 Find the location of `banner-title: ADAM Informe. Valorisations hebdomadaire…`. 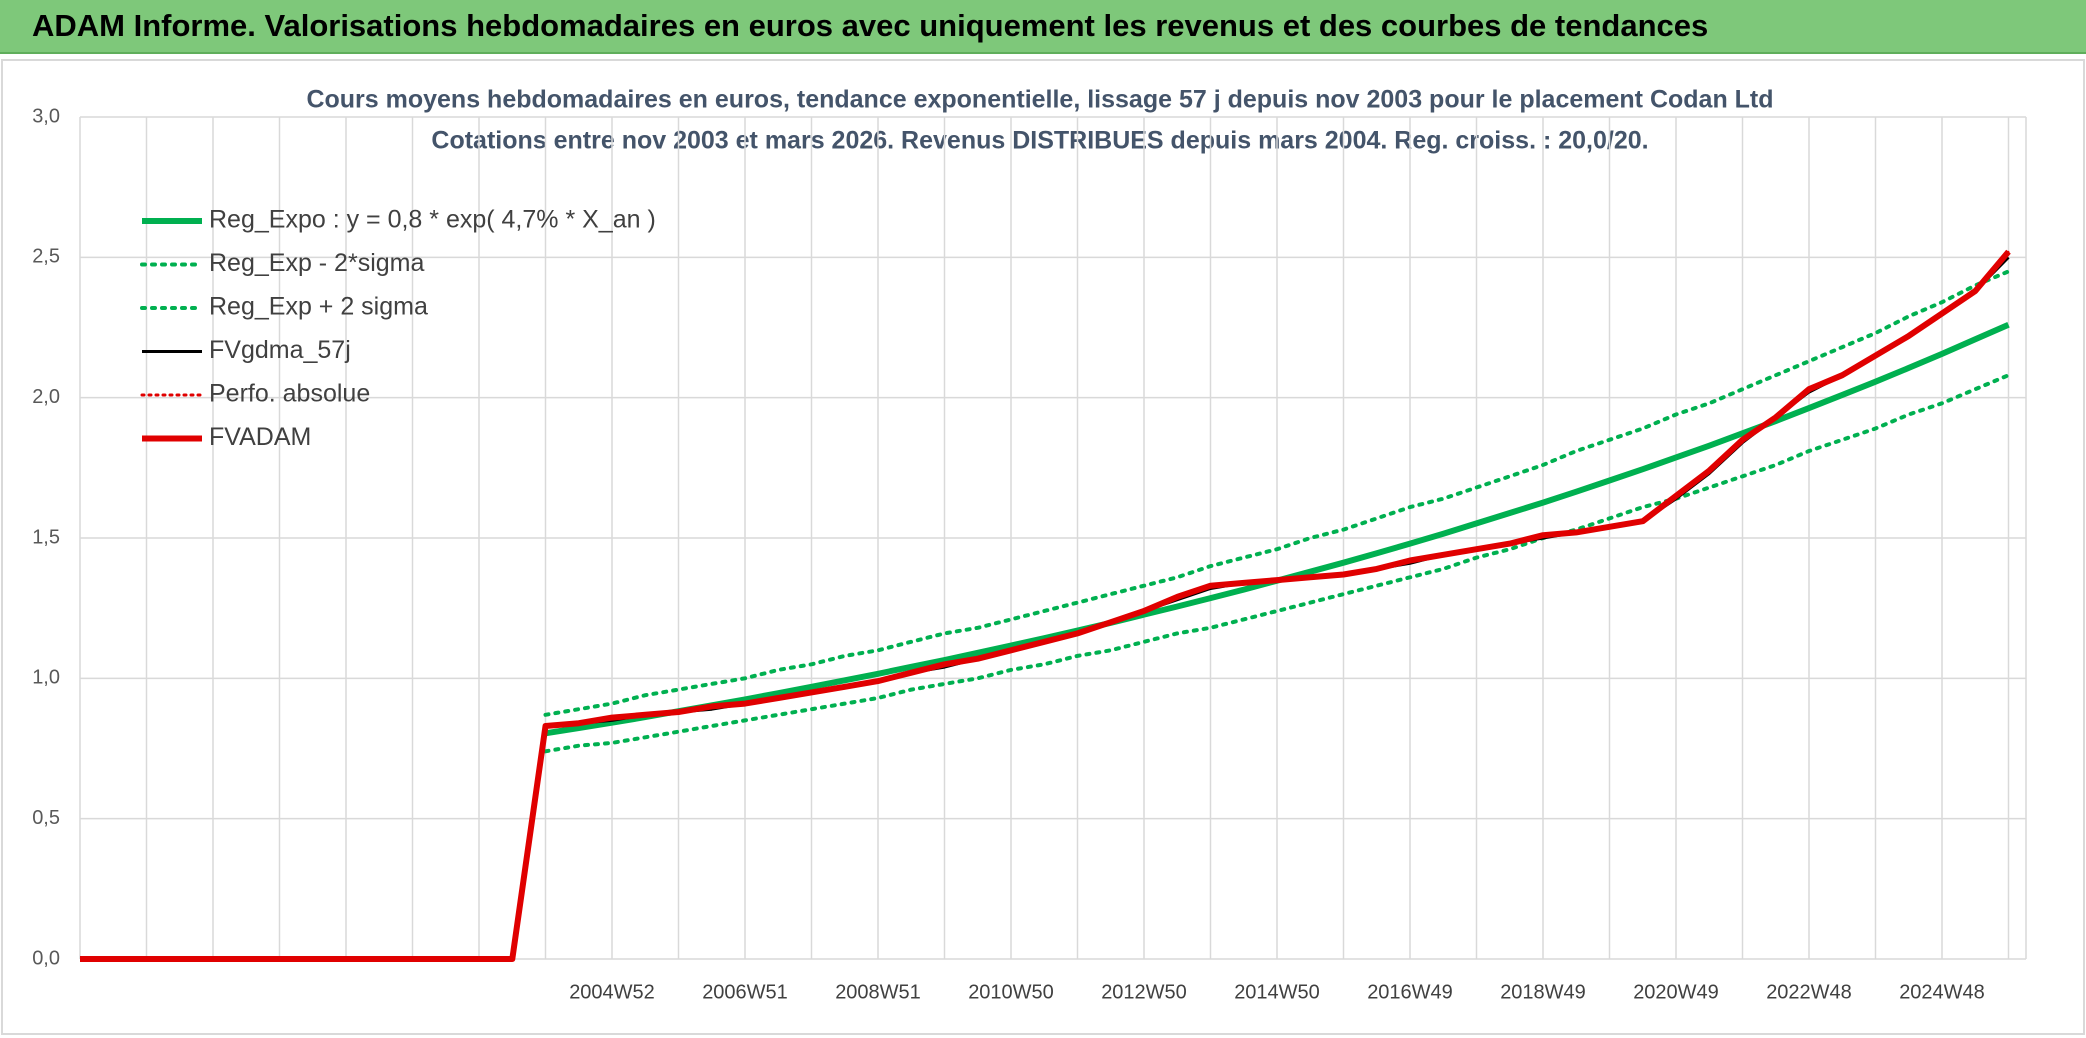

banner-title: ADAM Informe. Valorisations hebdomadaire… is located at coordinates (870, 25).